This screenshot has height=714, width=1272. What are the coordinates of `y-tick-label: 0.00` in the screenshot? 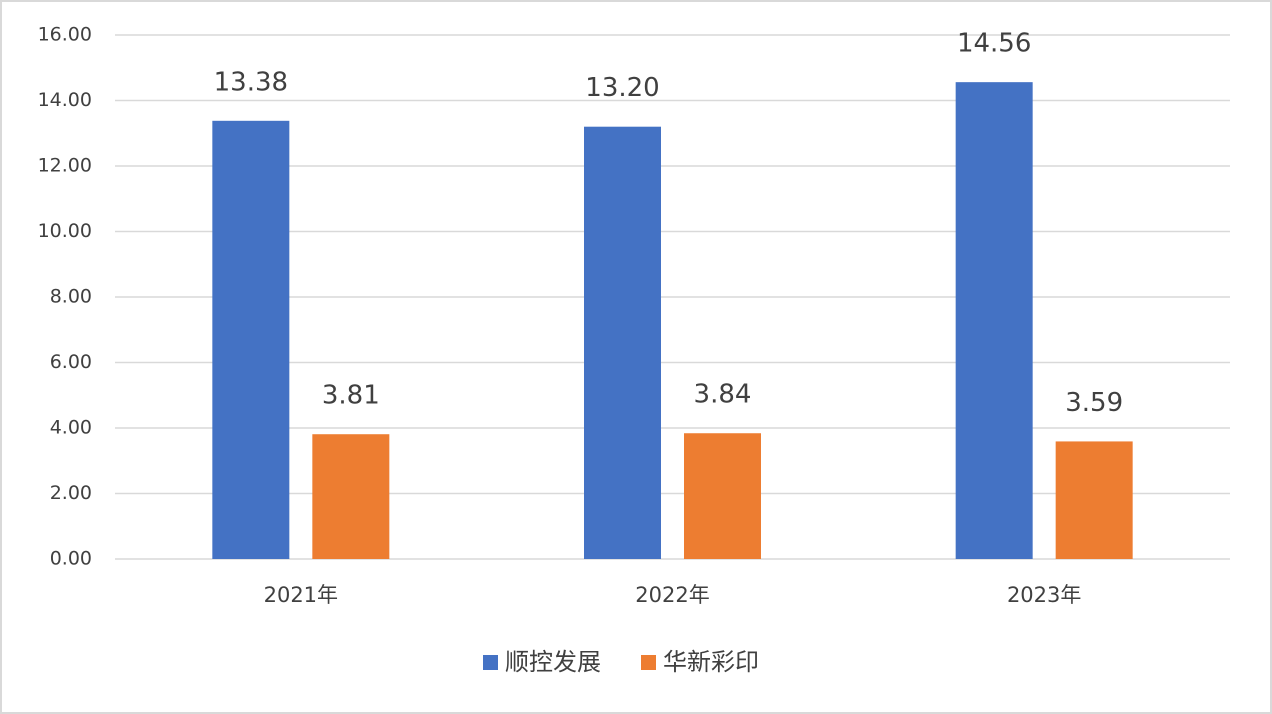 It's located at (71, 559).